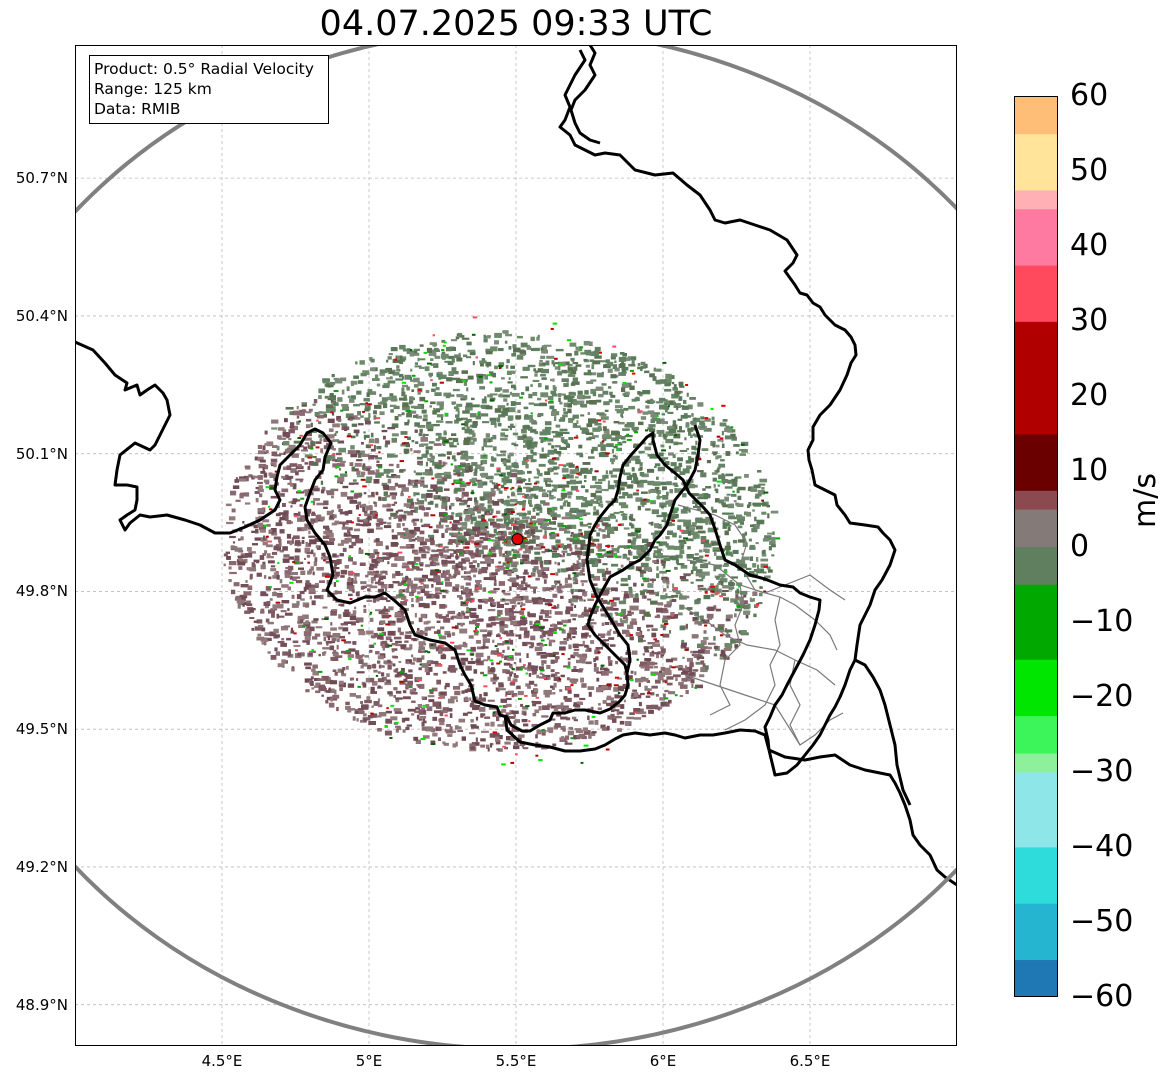 Image resolution: width=1171 pixels, height=1081 pixels. Describe the element at coordinates (41, 453) in the screenshot. I see `latitude-tick-label: 50.1°N` at that location.